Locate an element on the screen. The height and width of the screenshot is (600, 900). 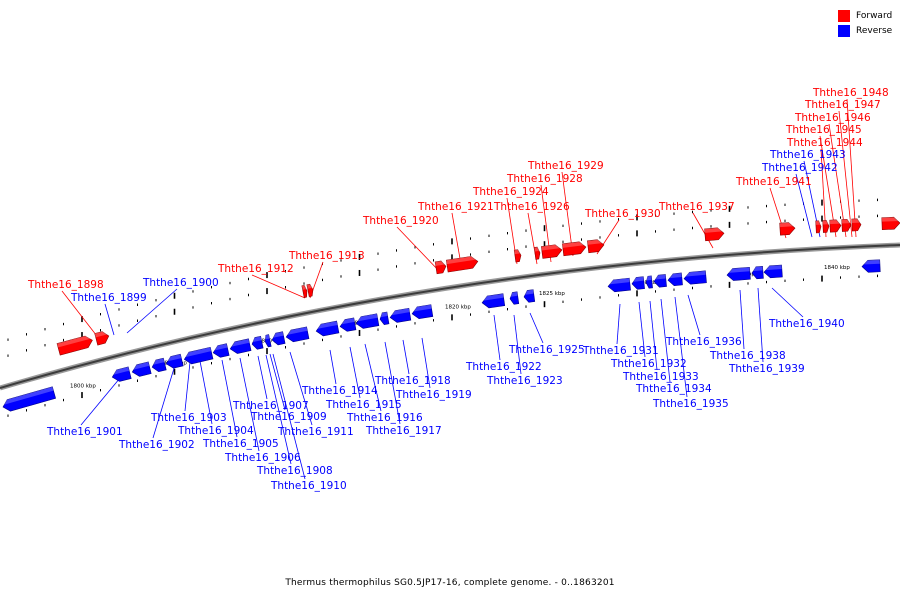
reverse-gene-label: Ththe16_1919 is located at coordinates (433, 395).